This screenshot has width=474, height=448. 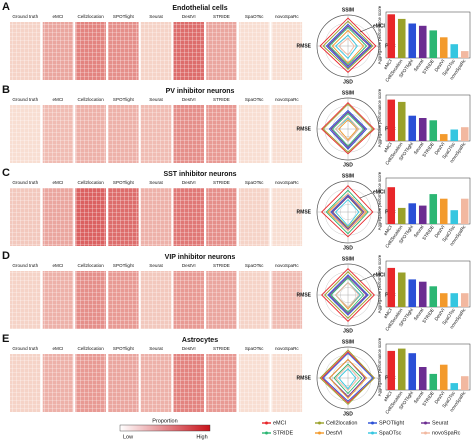 What do you see at coordinates (440, 423) in the screenshot?
I see `legend-label: Seurat` at bounding box center [440, 423].